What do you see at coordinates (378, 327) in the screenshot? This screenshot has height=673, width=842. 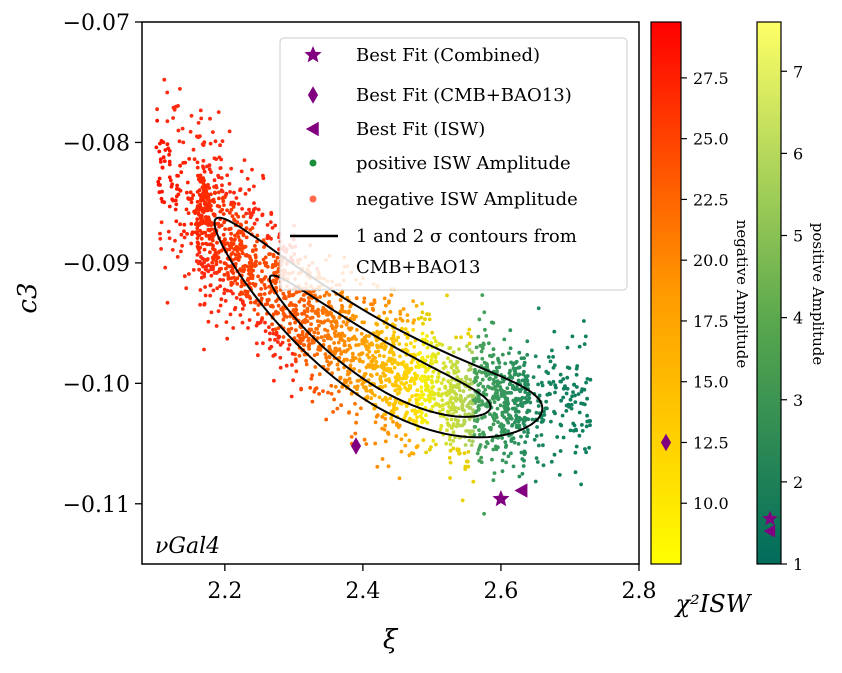 I see `sigma-contours` at bounding box center [378, 327].